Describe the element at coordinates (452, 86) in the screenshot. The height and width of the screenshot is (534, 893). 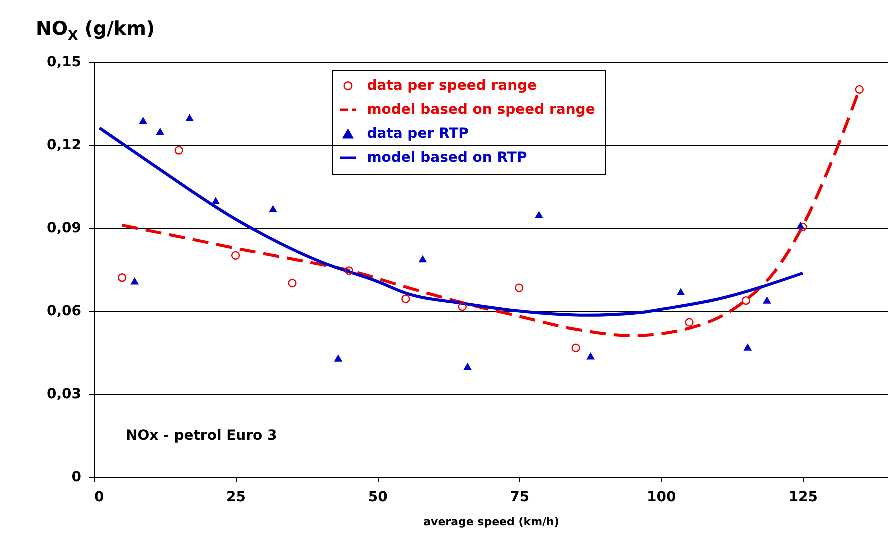
I see `legend-label: data per speed range` at that location.